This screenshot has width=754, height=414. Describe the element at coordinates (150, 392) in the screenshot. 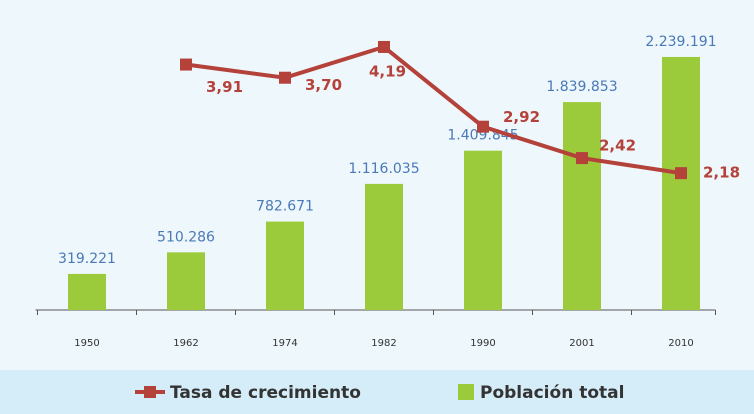

I see `legend-marker` at that location.